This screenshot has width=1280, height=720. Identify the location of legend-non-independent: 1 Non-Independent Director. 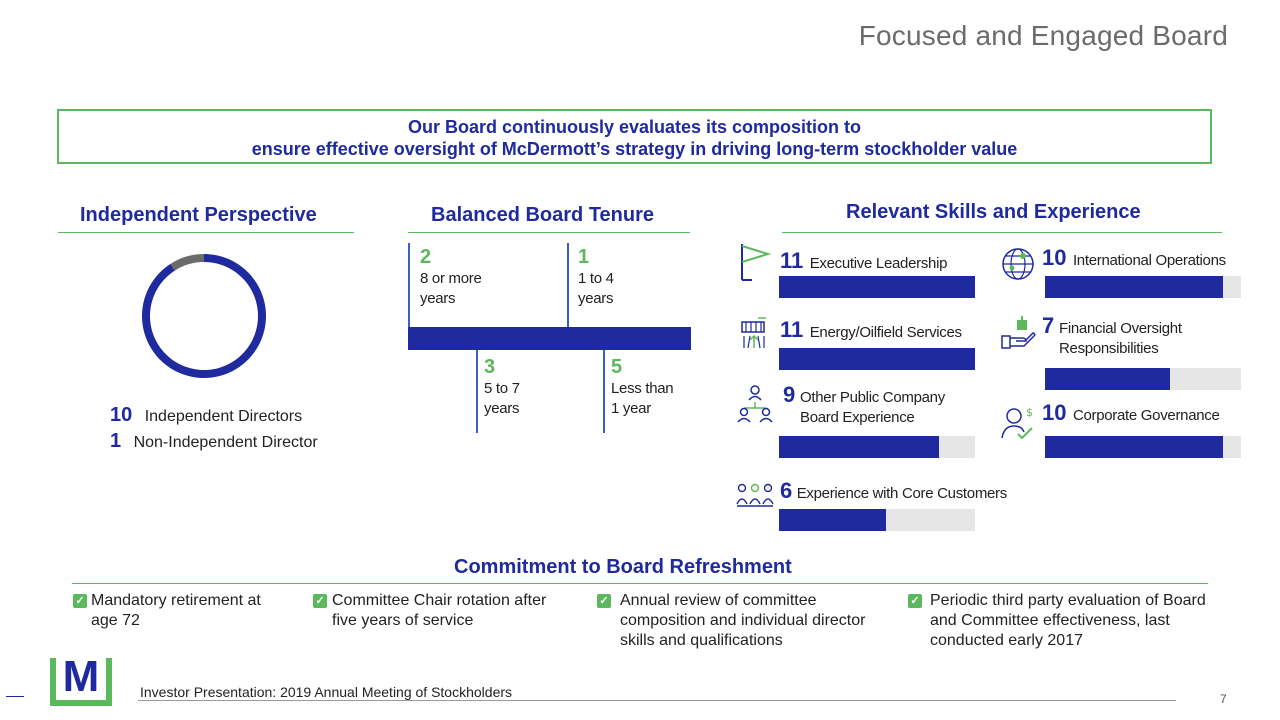
(214, 441).